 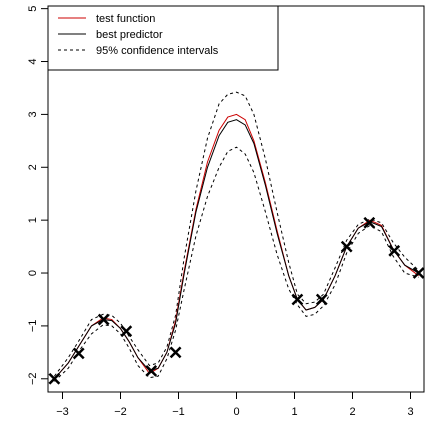 What do you see at coordinates (62, 412) in the screenshot?
I see `x-tick-label: −3` at bounding box center [62, 412].